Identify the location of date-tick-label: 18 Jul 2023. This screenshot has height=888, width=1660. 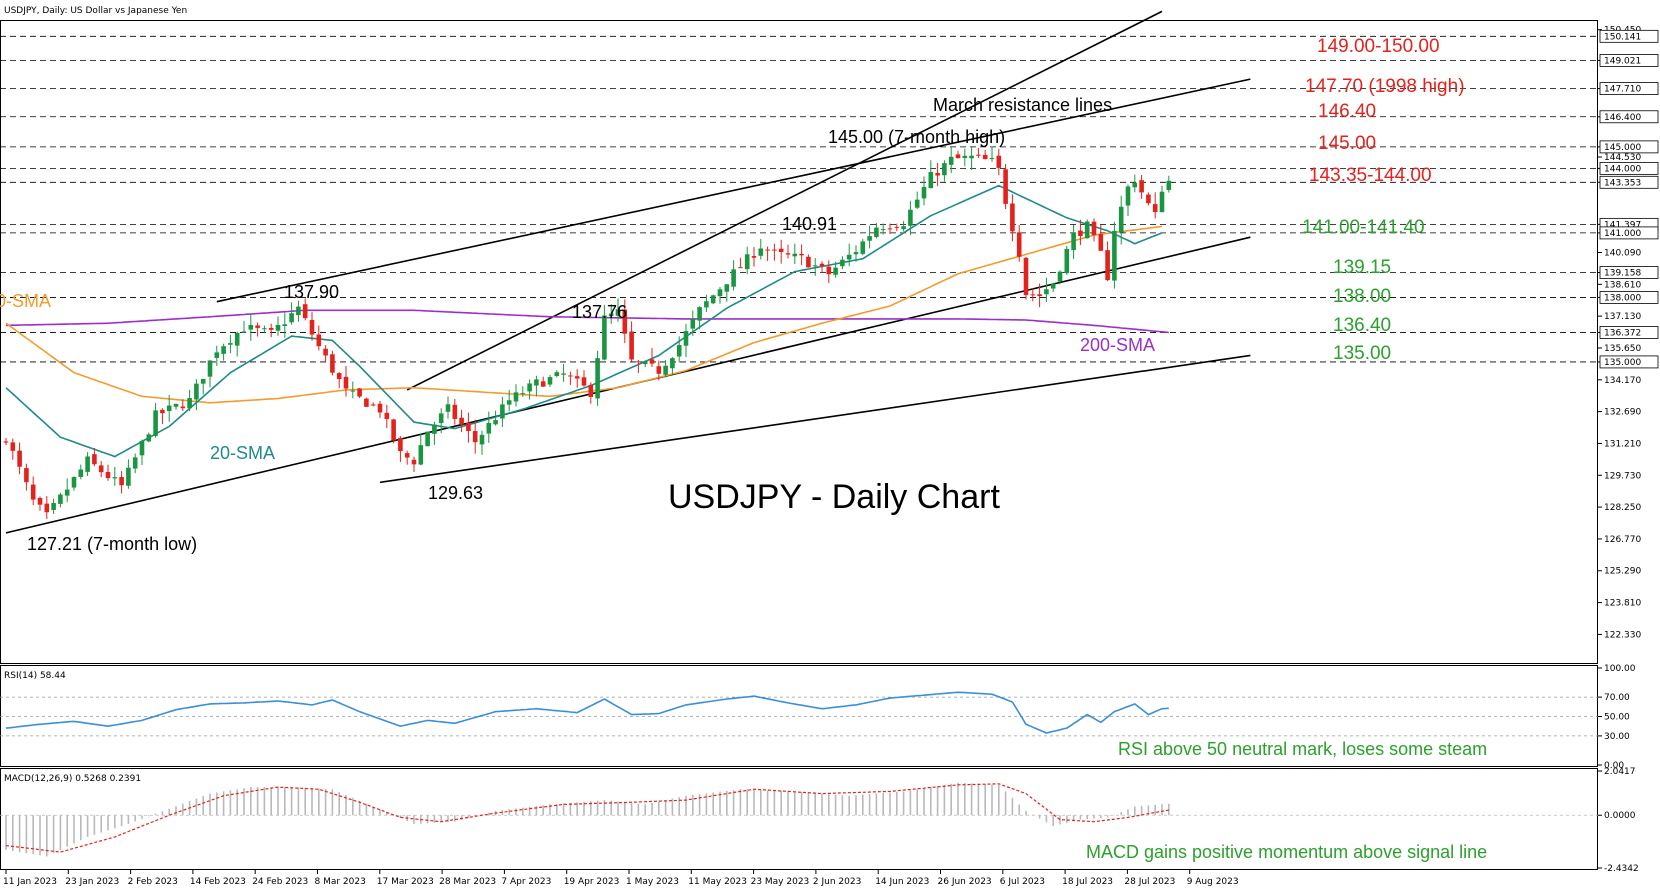
(1087, 882).